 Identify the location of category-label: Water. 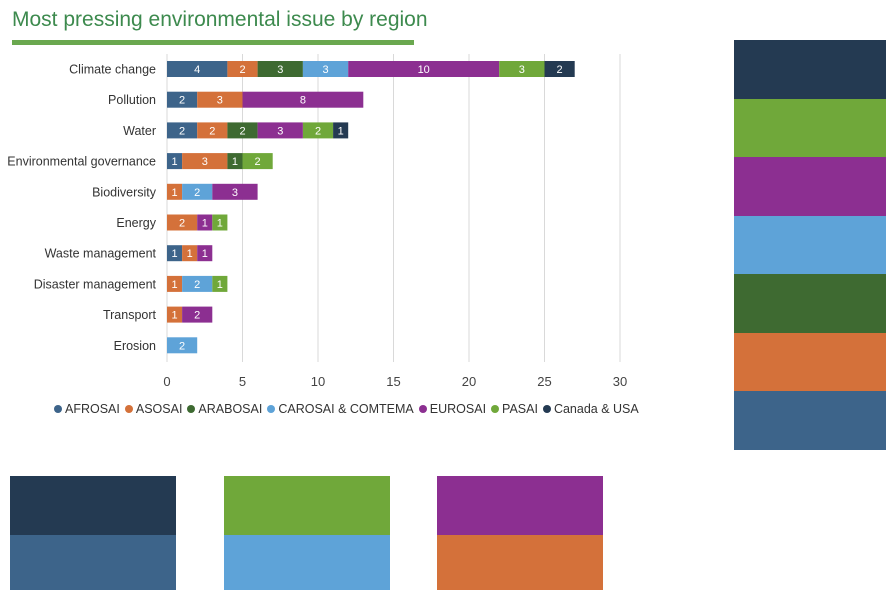
(139, 131).